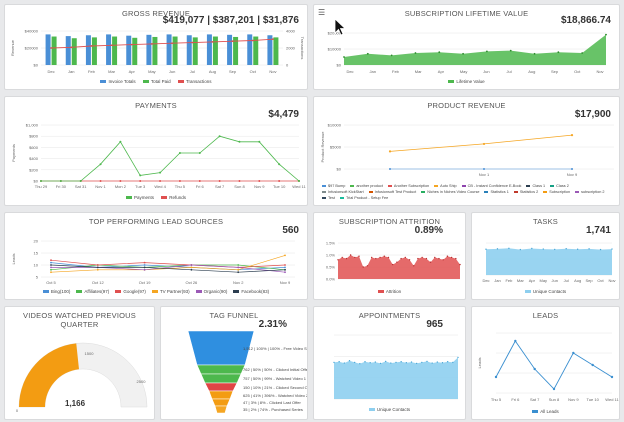 The height and width of the screenshot is (422, 624). I want to click on legend-item: Facebook(83), so click(251, 291).